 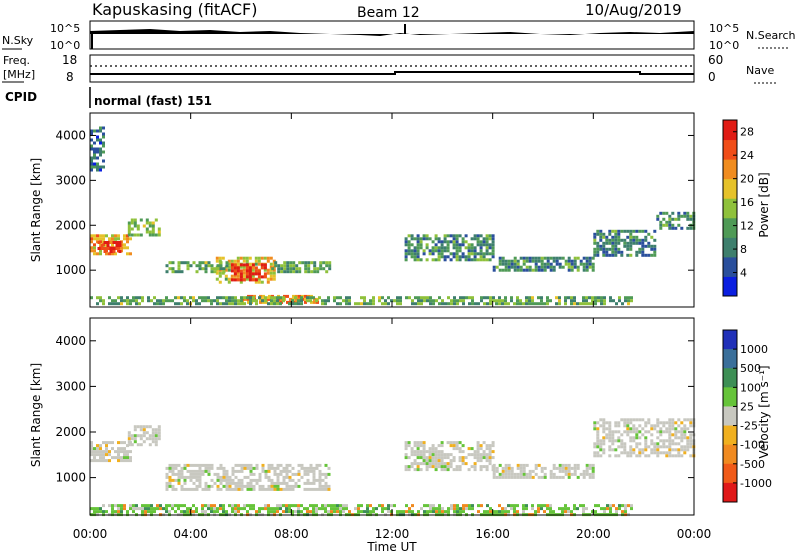 I want to click on colorbar-swatch, so click(x=730, y=473).